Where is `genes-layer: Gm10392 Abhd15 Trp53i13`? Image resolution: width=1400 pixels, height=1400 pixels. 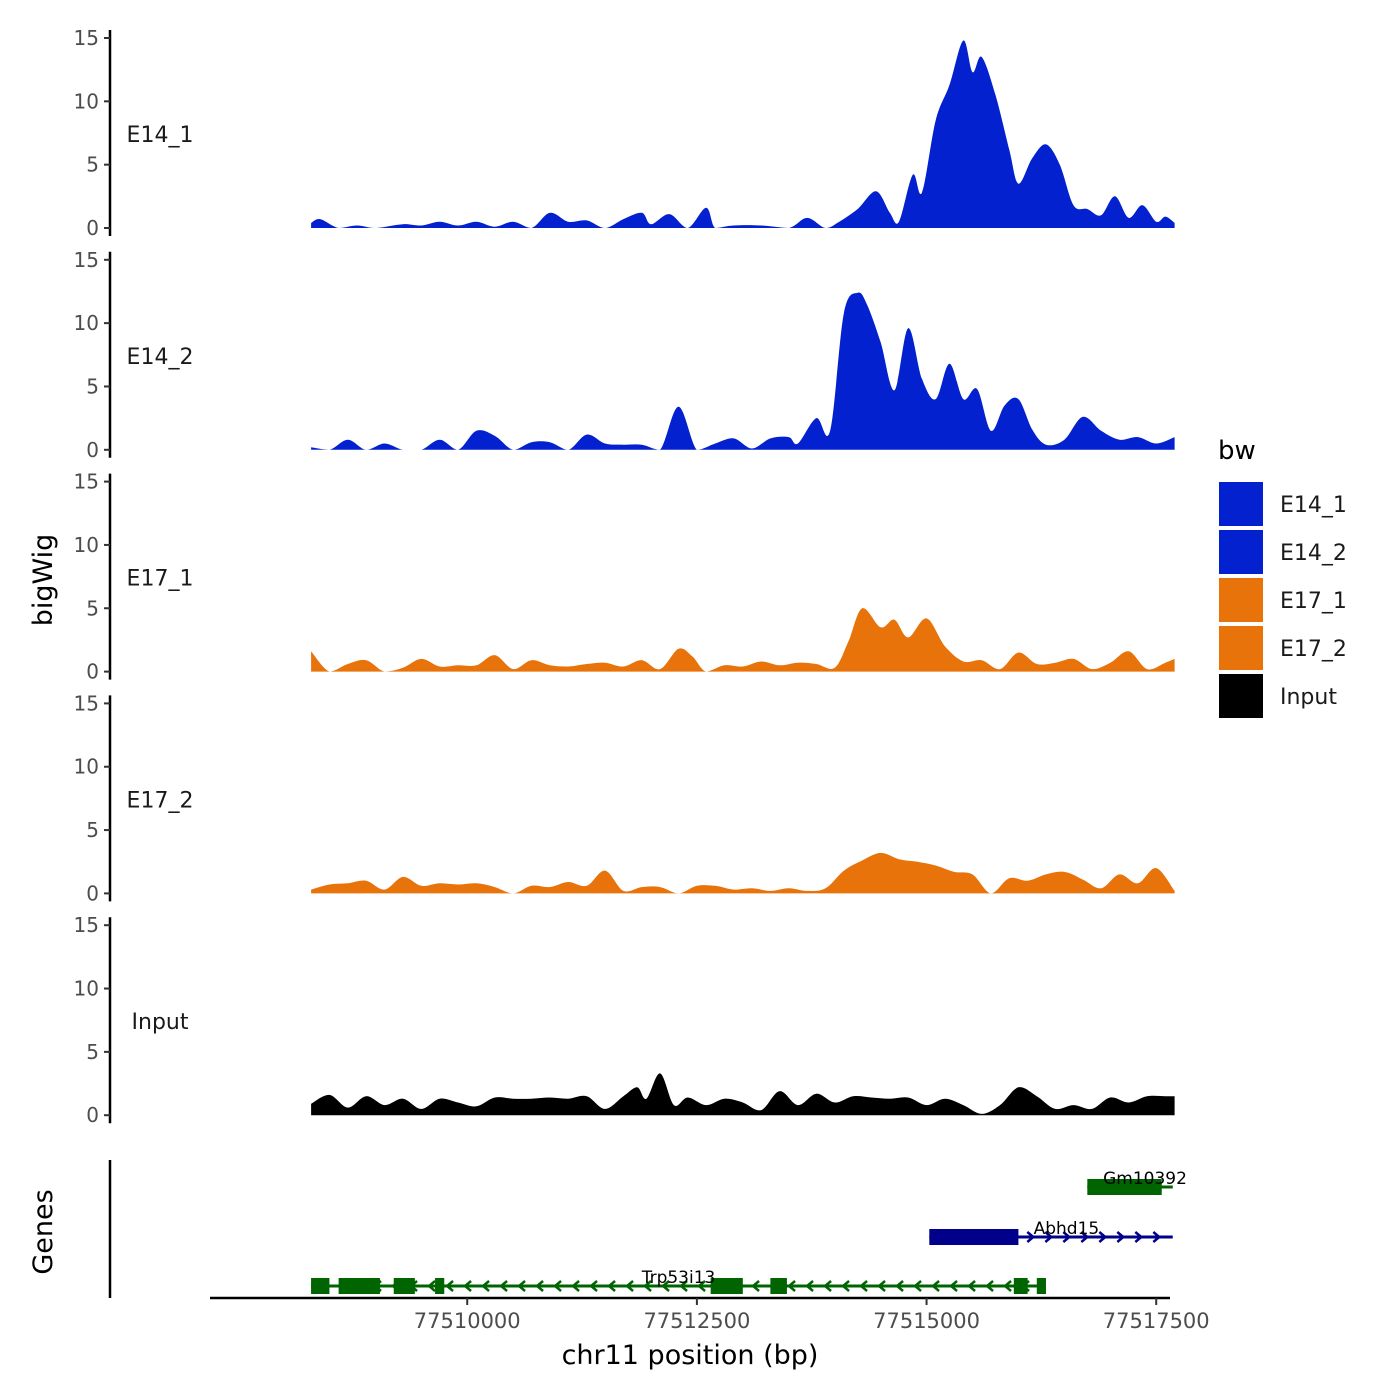
genes-layer: Gm10392 Abhd15 Trp53i13 is located at coordinates (647, 1229).